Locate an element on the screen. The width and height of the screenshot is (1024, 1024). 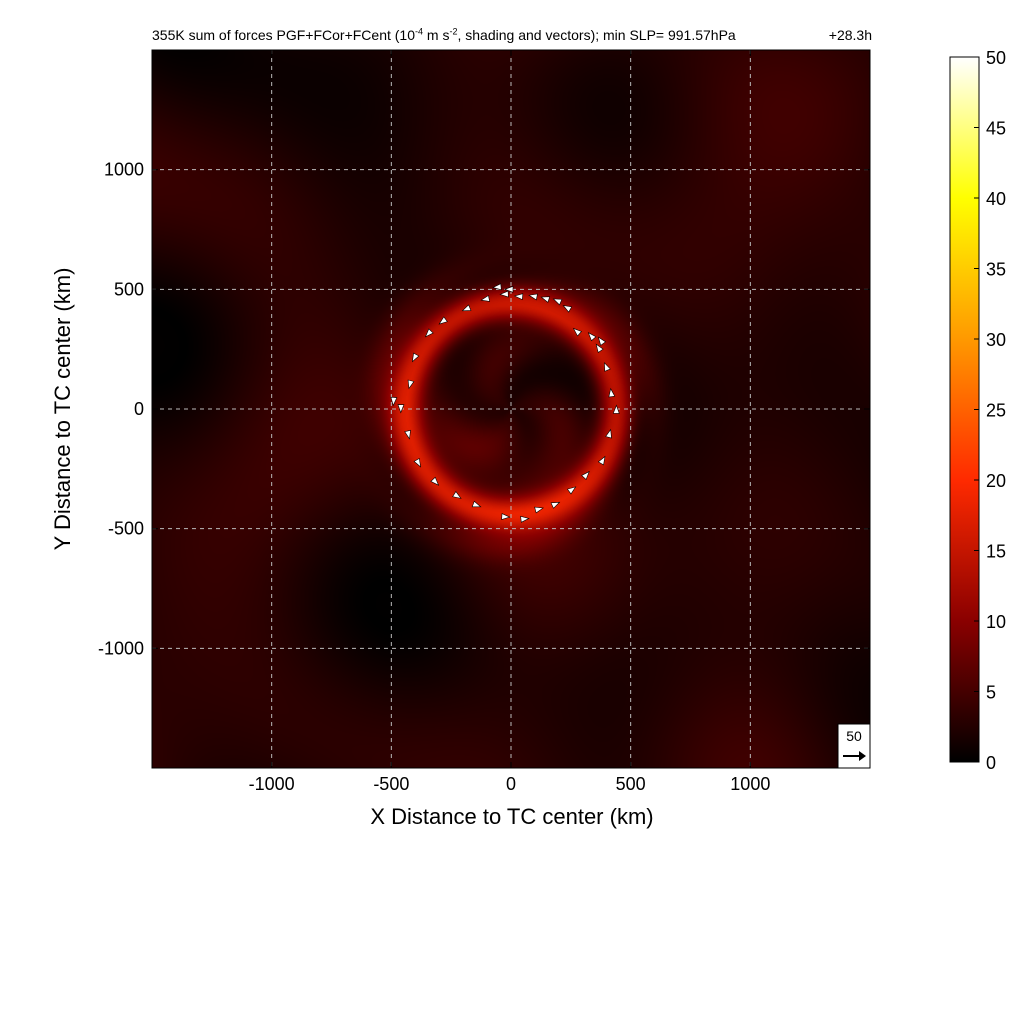
y-tick-label: -1000 is located at coordinates (121, 648).